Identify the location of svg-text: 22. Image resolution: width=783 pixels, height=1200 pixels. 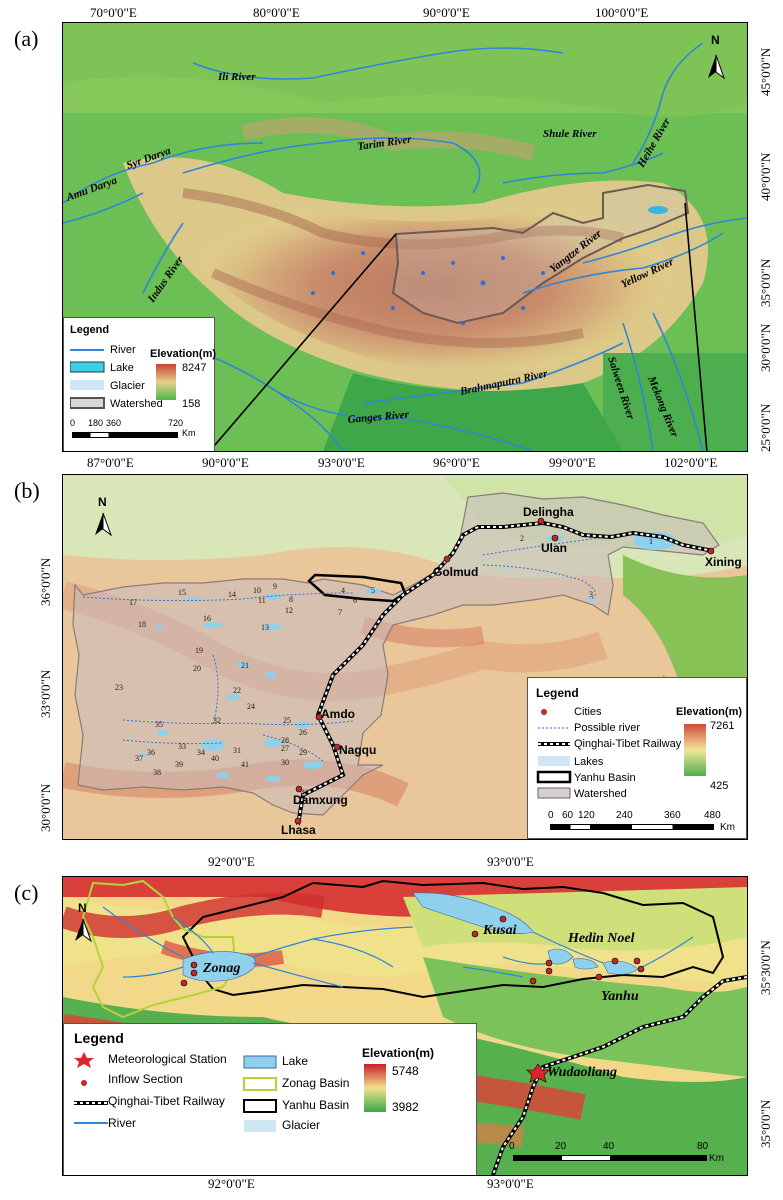
(237, 690).